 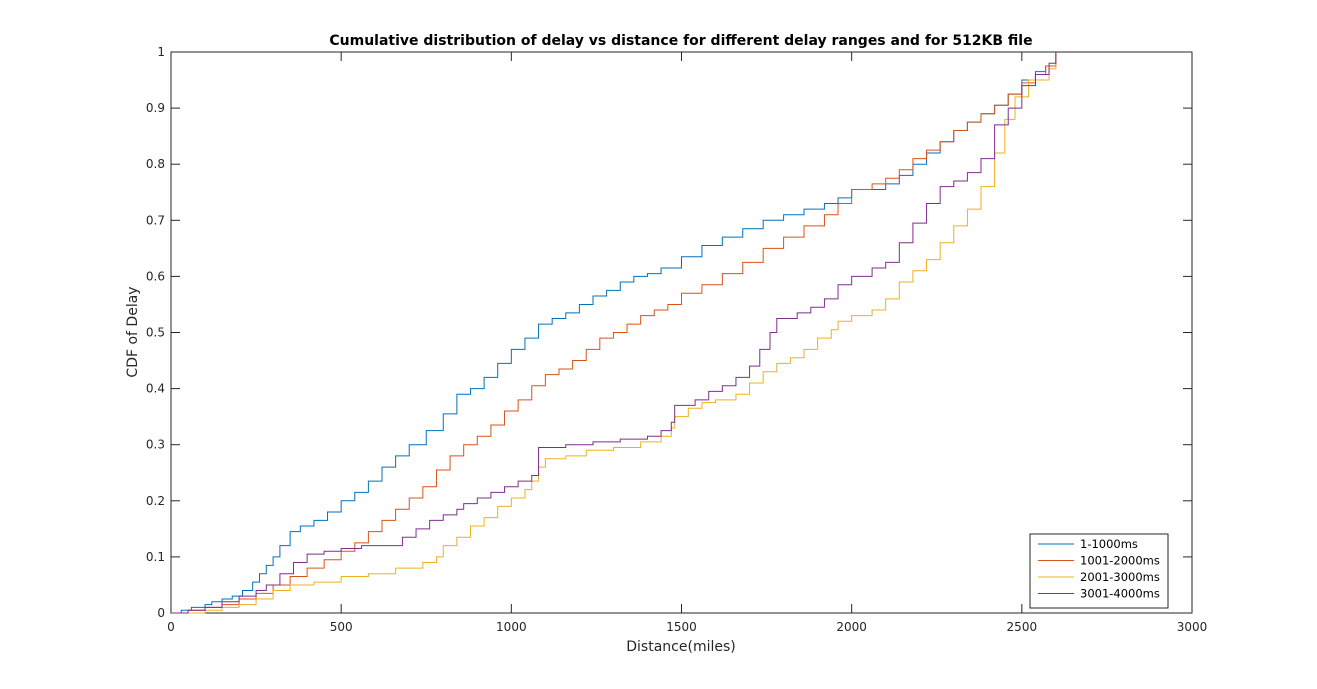 I want to click on x-tick-label: 1000, so click(x=511, y=627).